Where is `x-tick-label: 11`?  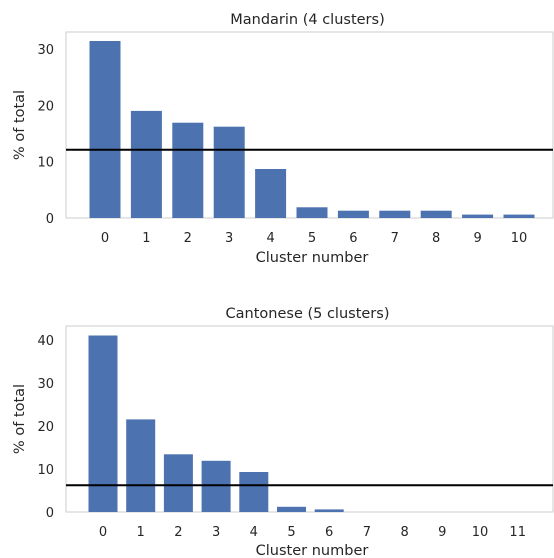 x-tick-label: 11 is located at coordinates (517, 532).